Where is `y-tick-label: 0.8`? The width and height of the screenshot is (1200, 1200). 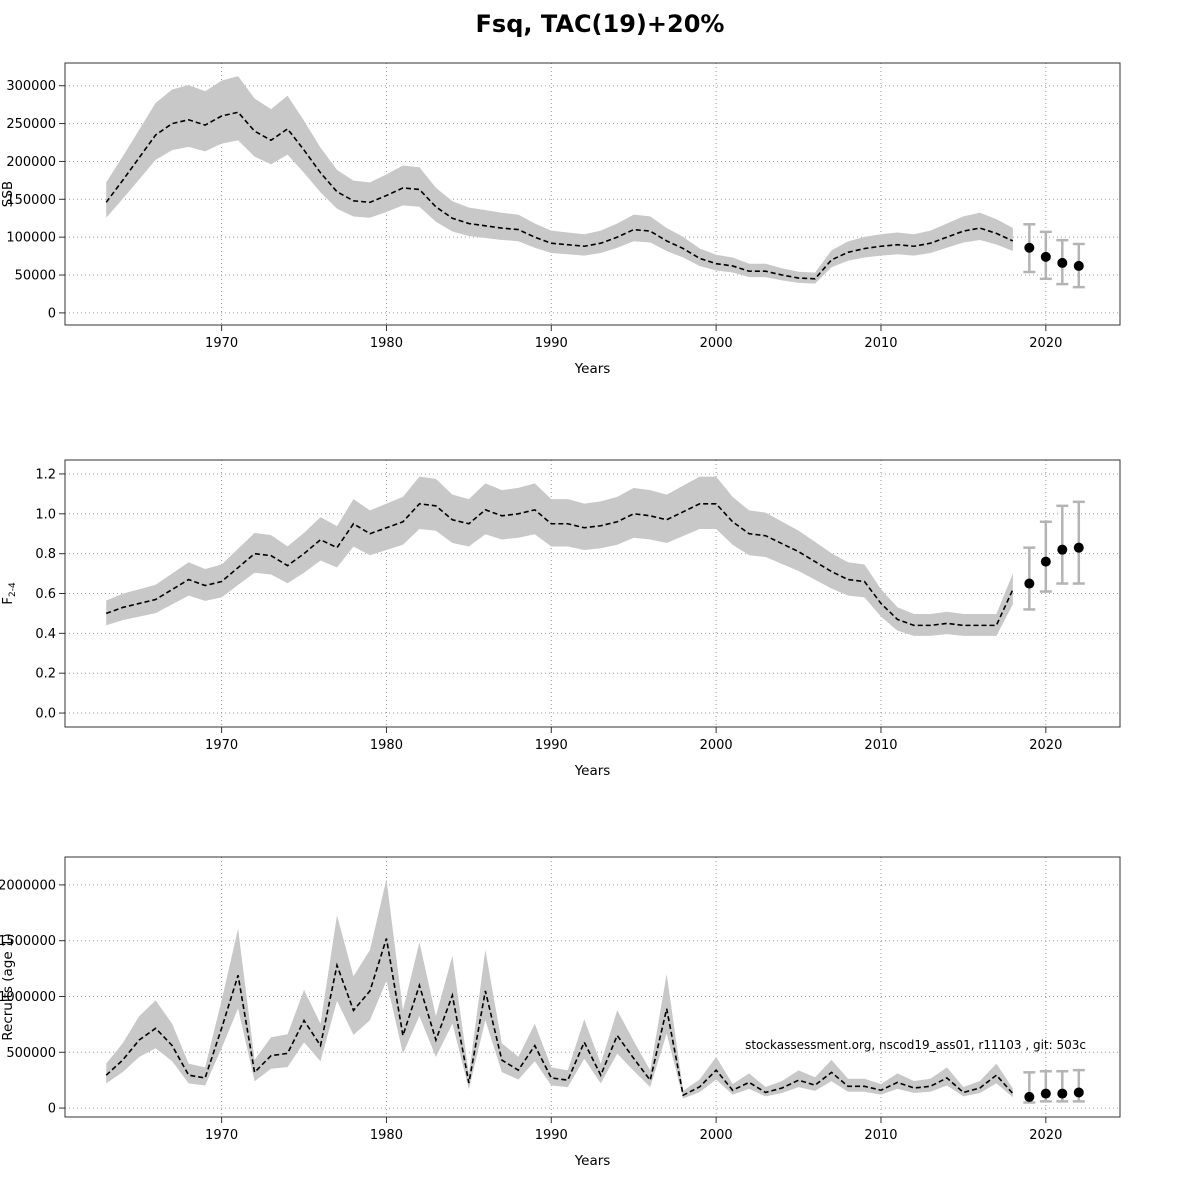 y-tick-label: 0.8 is located at coordinates (45, 554).